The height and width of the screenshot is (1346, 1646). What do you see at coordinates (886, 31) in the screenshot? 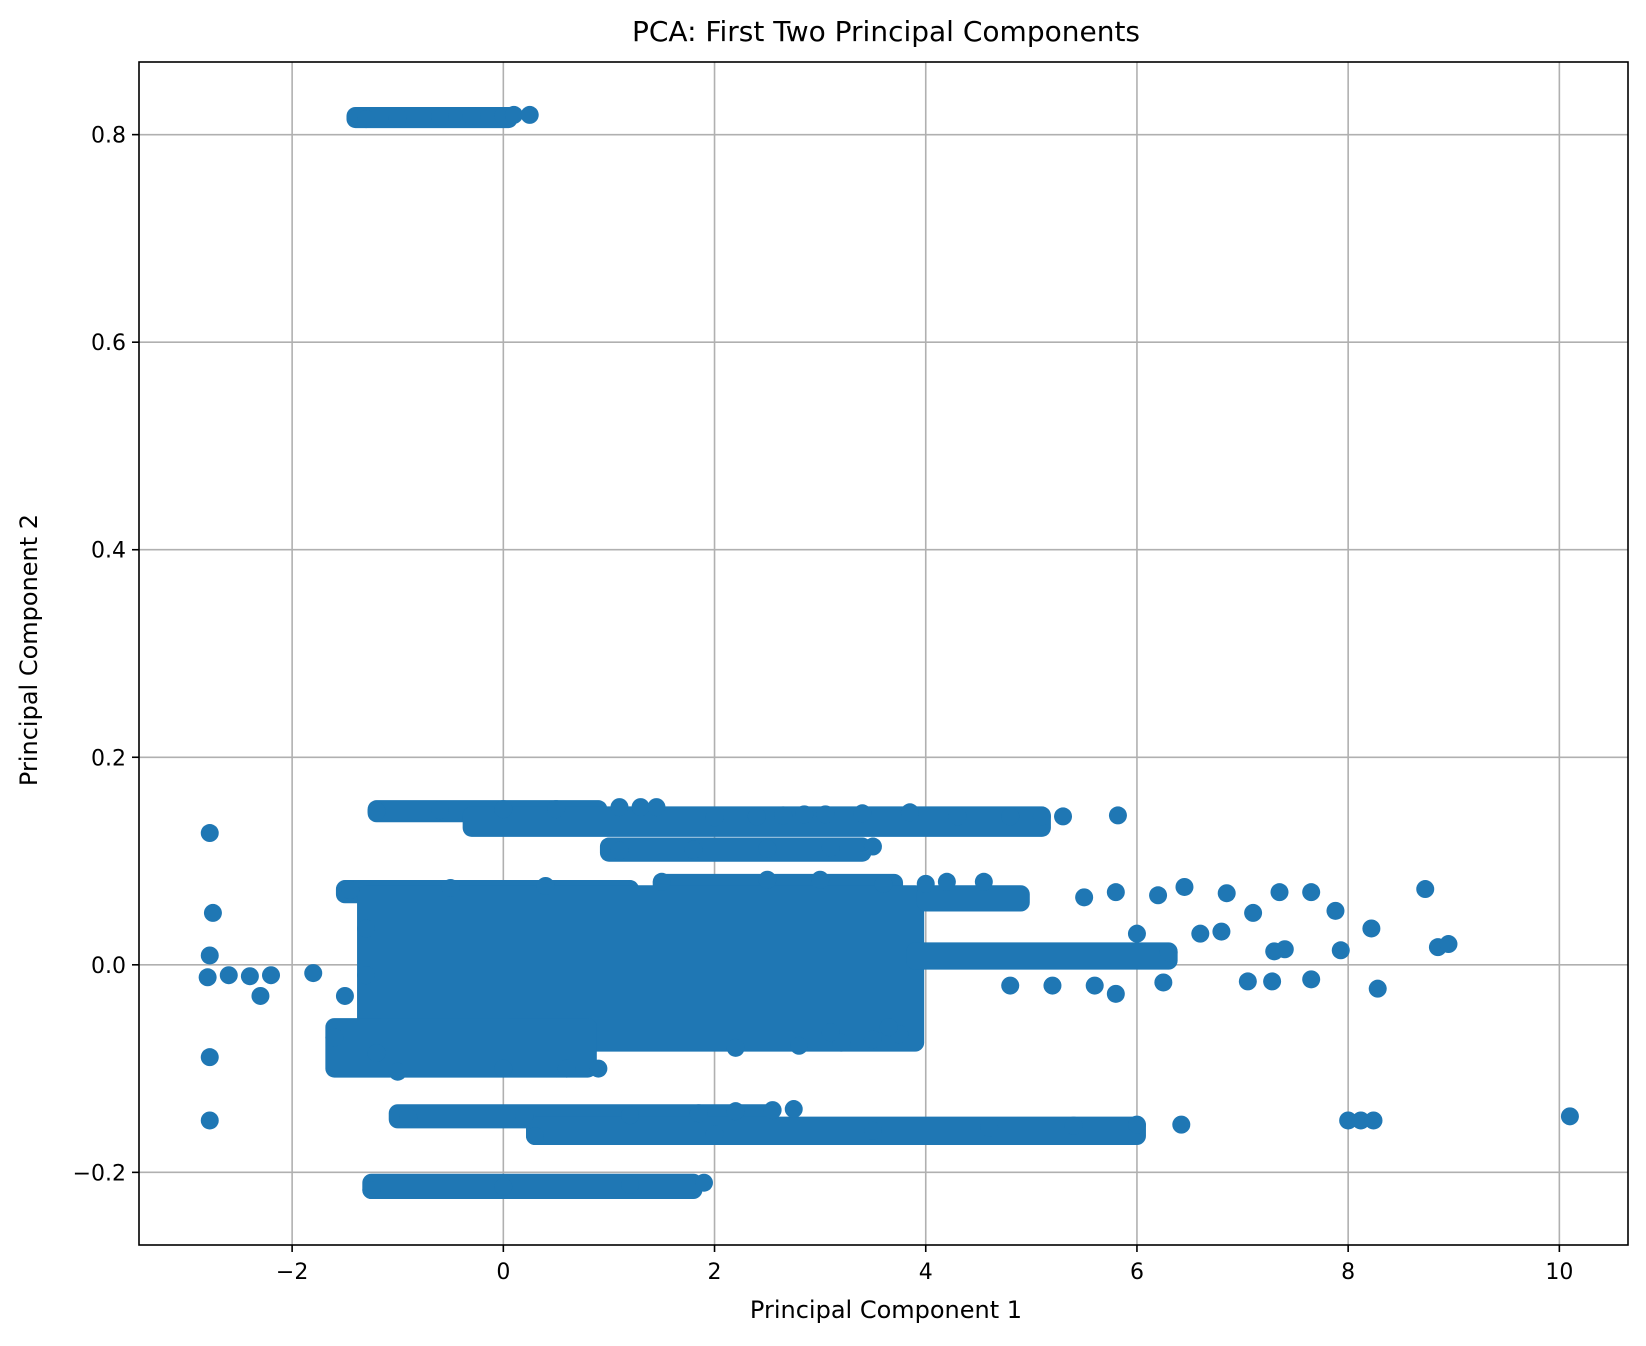
I see `chart-title: PCA: First Two Principal Components` at bounding box center [886, 31].